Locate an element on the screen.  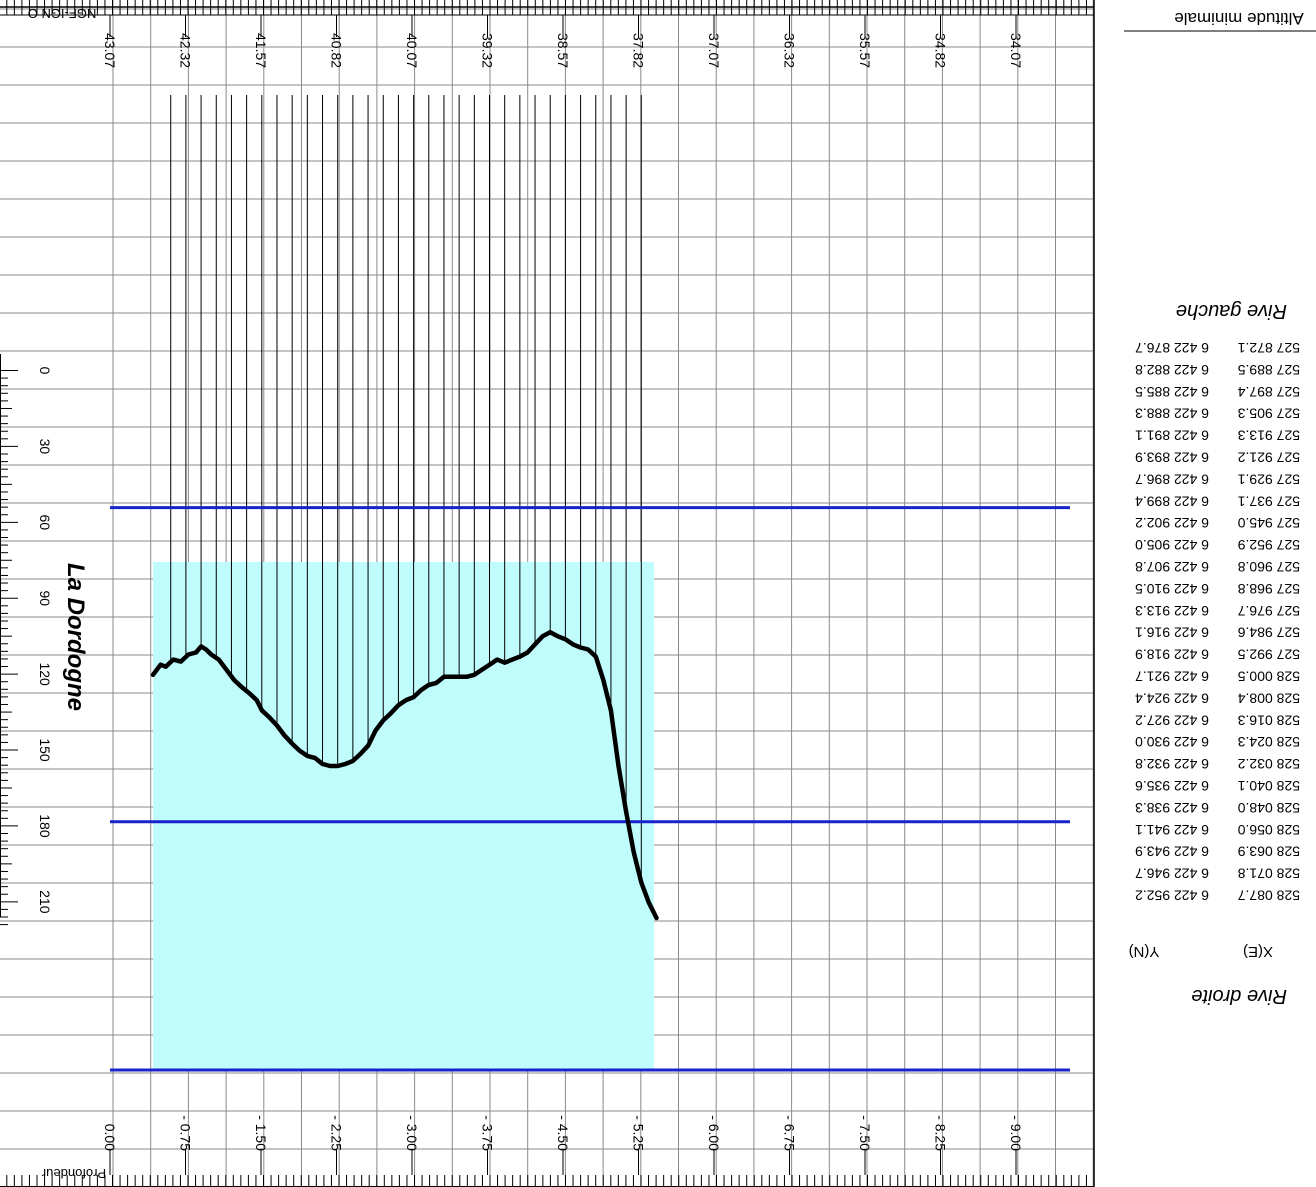
elevation-tick-label: 37.07 is located at coordinates (714, 50).